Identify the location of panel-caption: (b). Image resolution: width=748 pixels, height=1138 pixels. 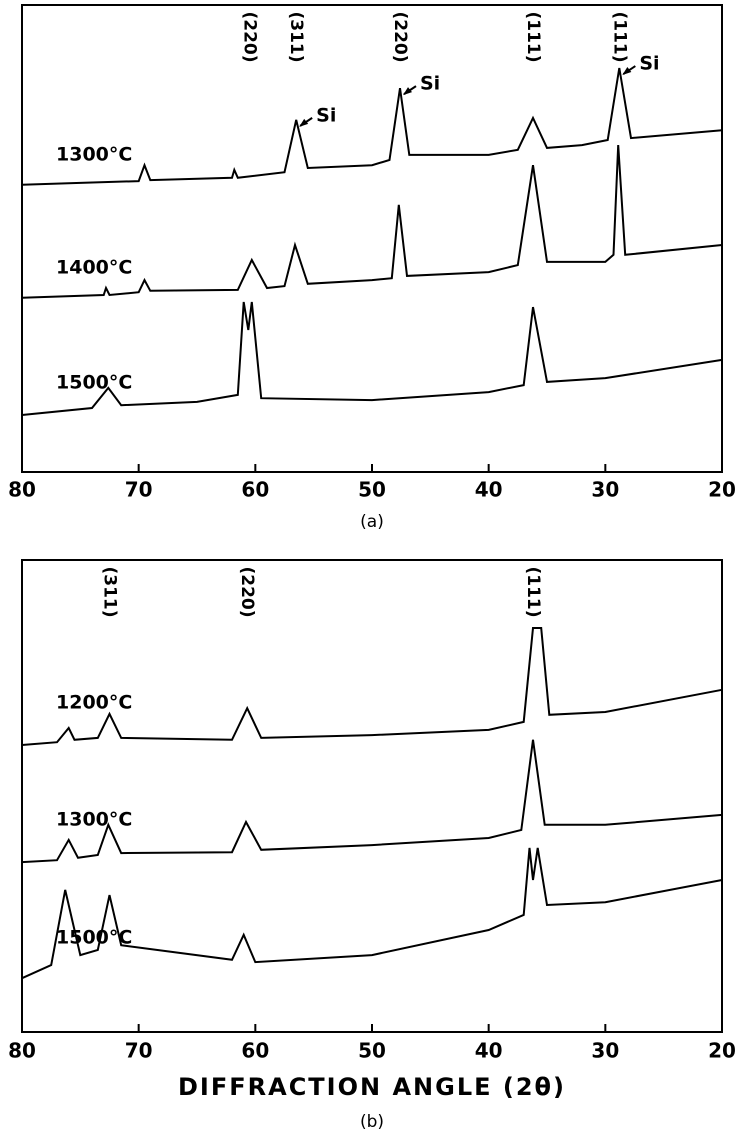
(372, 1122).